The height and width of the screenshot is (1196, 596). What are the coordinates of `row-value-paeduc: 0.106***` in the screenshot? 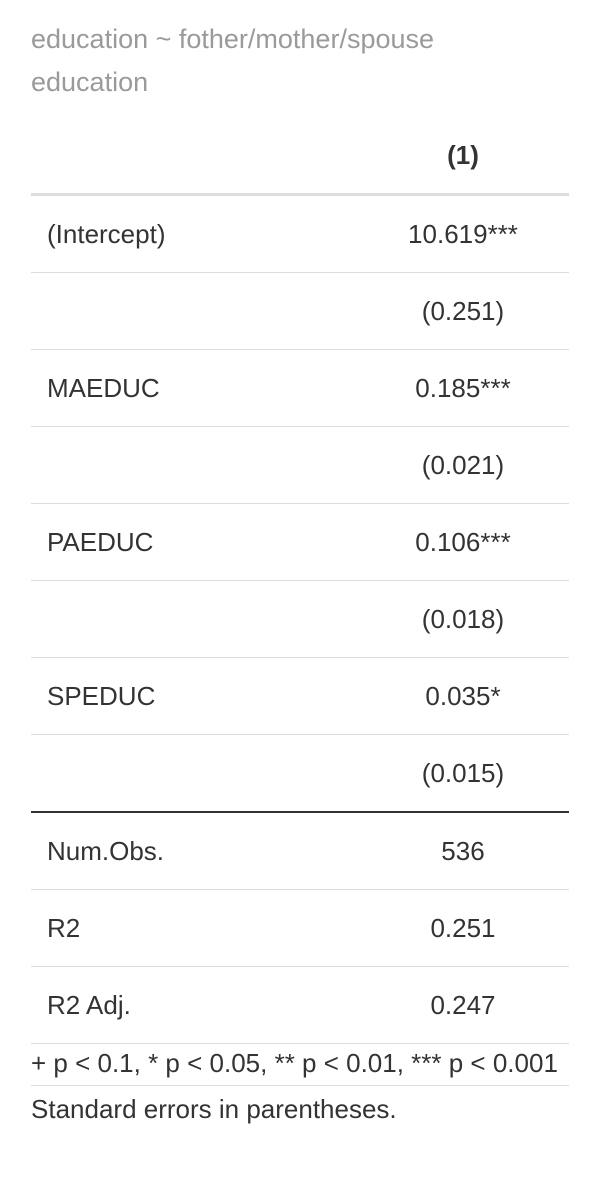 It's located at (423, 542).